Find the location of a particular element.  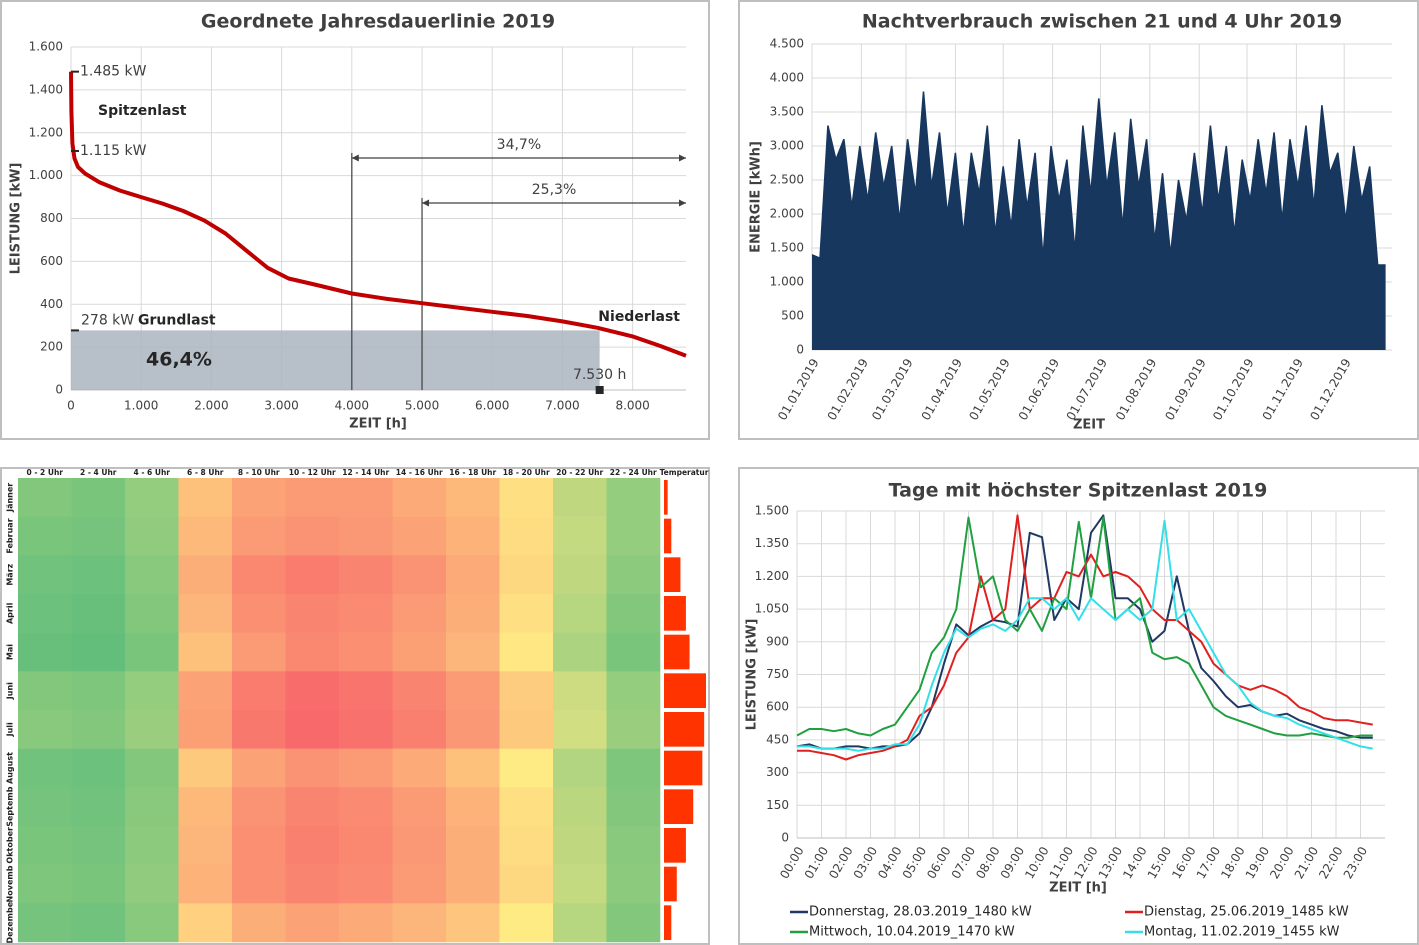

base-load-share: 46,4% is located at coordinates (179, 360).